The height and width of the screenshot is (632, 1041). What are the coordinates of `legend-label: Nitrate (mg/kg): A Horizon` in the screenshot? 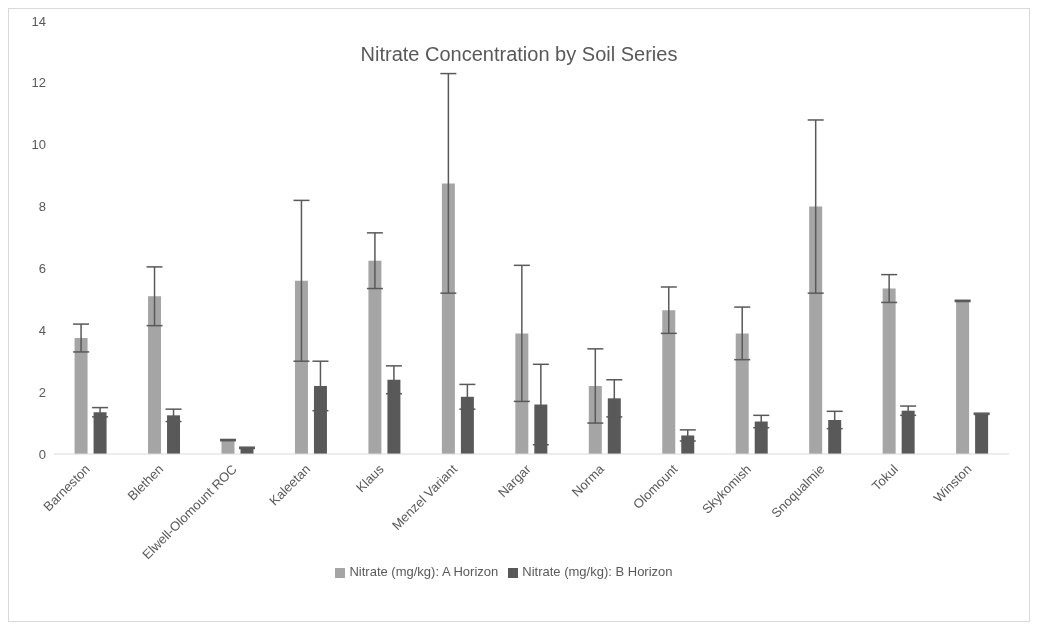 It's located at (424, 571).